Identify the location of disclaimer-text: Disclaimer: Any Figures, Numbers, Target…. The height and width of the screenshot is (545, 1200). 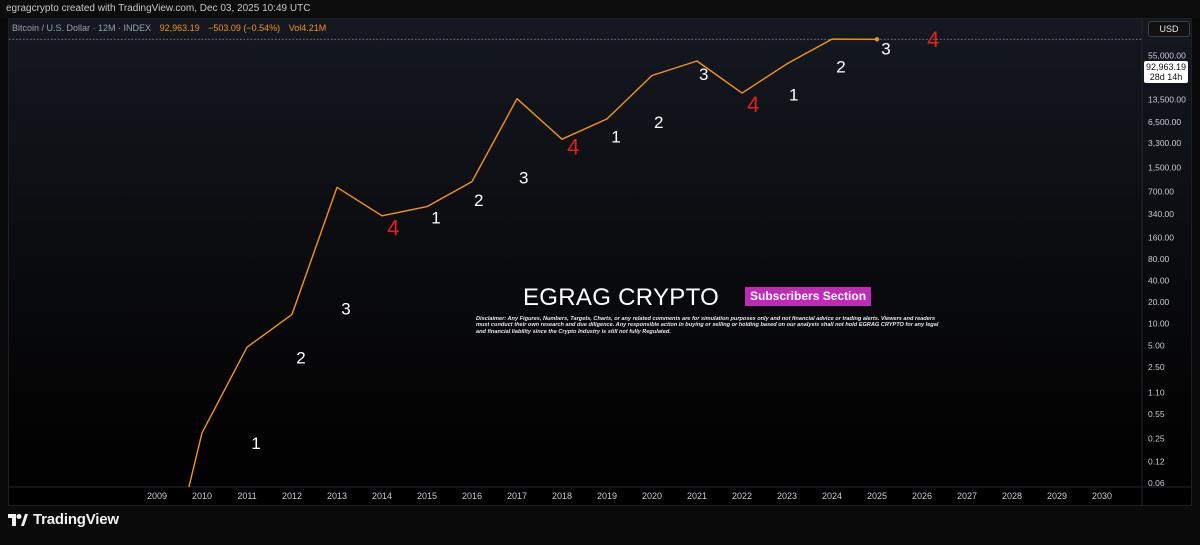
(707, 325).